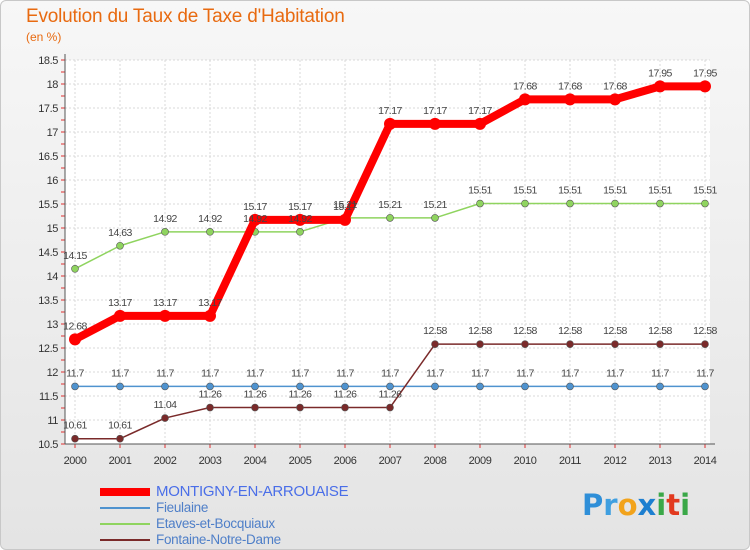 This screenshot has height=550, width=750. What do you see at coordinates (660, 461) in the screenshot?
I see `x-tick-label: 2013` at bounding box center [660, 461].